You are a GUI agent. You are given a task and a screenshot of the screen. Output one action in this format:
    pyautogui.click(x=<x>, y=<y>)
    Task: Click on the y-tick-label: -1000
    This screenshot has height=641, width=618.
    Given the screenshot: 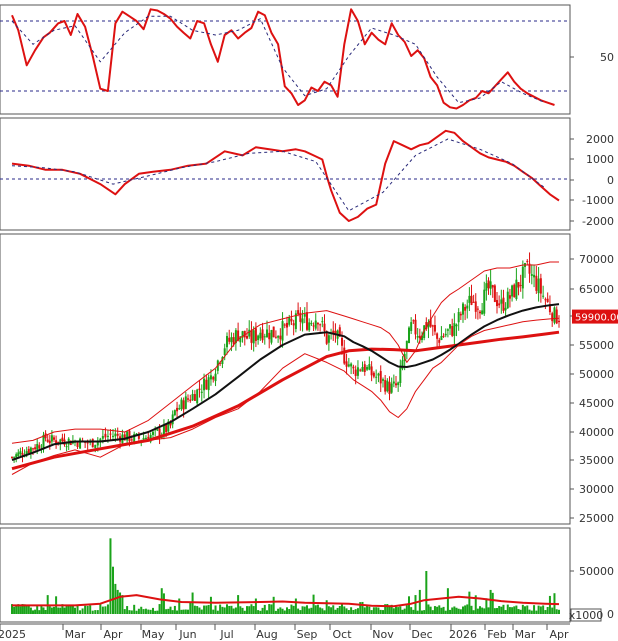 What is the action you would take?
    pyautogui.click(x=598, y=200)
    